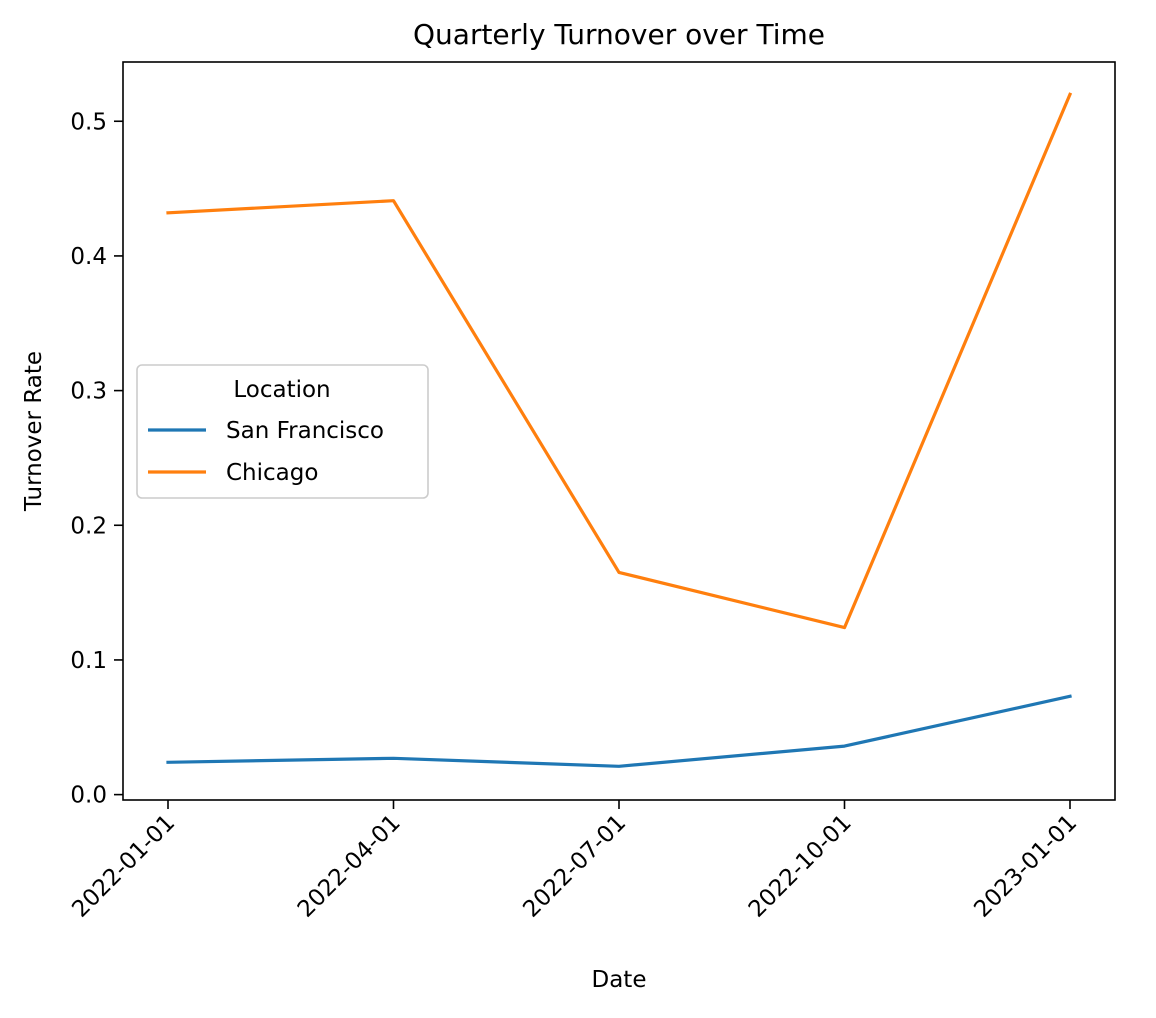 This screenshot has height=1018, width=1156. What do you see at coordinates (619, 980) in the screenshot?
I see `x-axis-label: Date` at bounding box center [619, 980].